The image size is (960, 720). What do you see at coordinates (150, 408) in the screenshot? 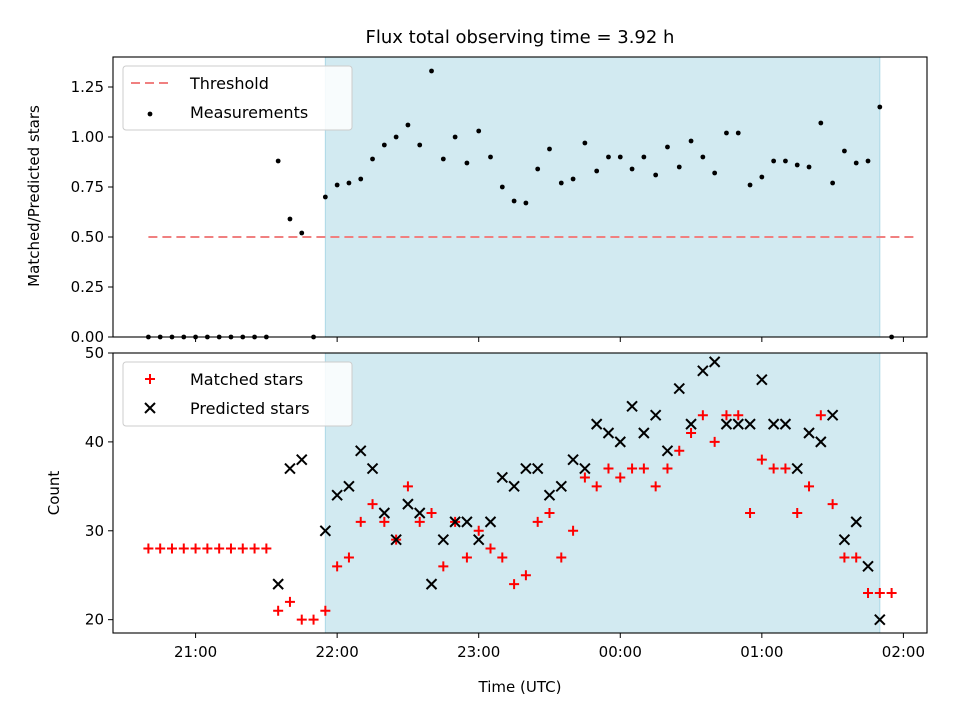
I see `legend-predicted-swatch` at bounding box center [150, 408].